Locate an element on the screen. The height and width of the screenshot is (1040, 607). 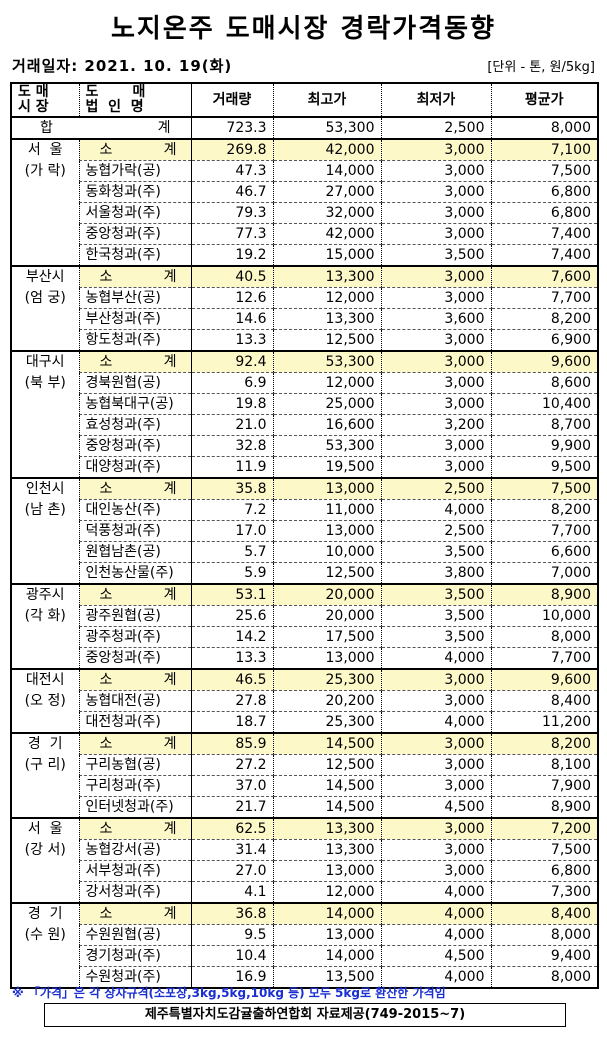
cell-volume: 10.4 is located at coordinates (232, 956).